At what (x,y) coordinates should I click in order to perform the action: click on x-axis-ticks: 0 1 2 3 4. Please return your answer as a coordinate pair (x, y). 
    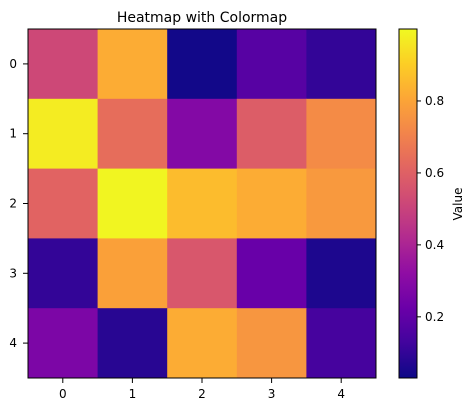
    Looking at the image, I should click on (202, 389).